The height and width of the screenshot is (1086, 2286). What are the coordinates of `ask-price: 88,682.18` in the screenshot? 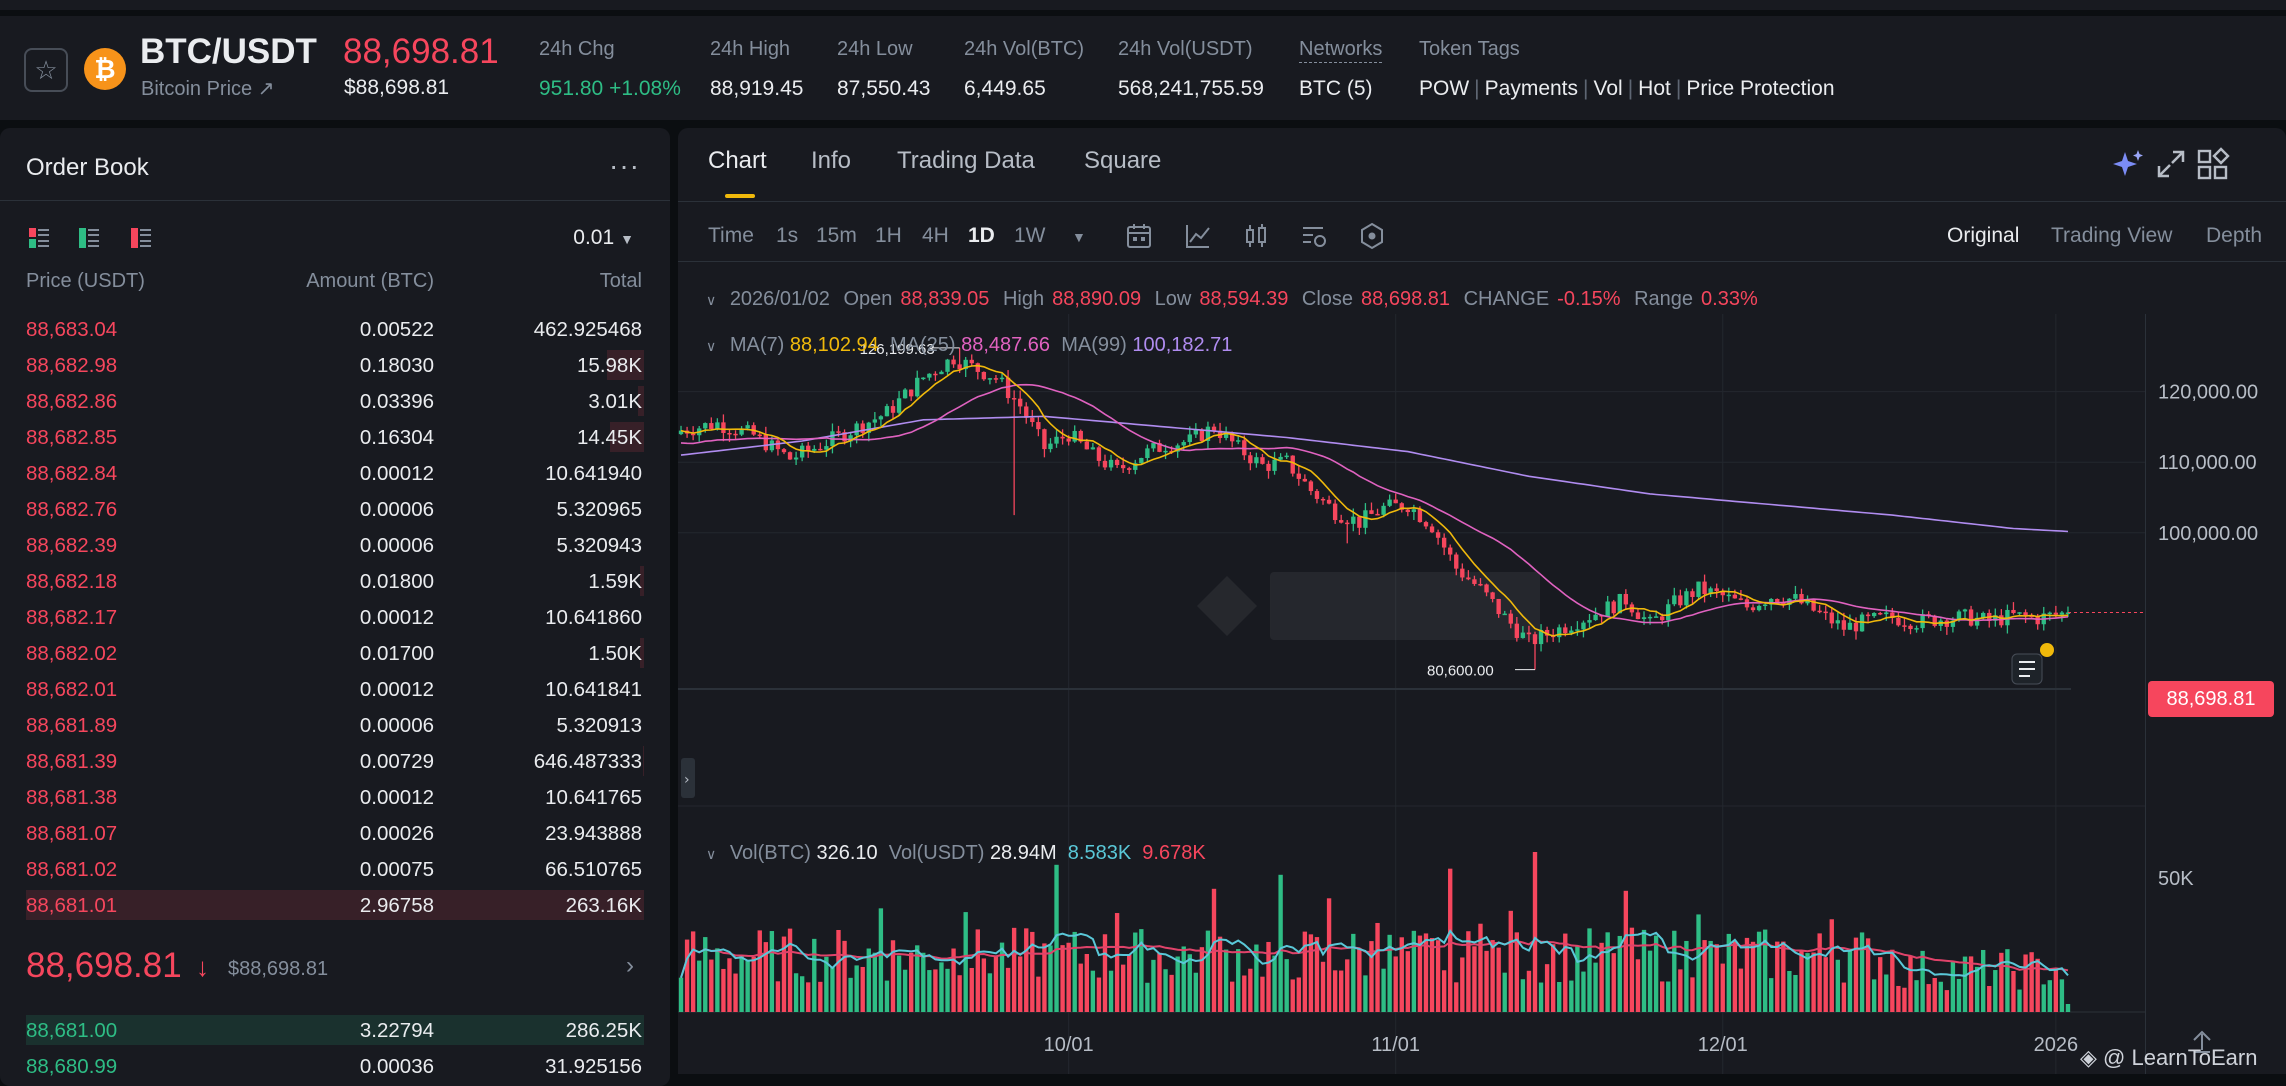 It's located at (72, 581).